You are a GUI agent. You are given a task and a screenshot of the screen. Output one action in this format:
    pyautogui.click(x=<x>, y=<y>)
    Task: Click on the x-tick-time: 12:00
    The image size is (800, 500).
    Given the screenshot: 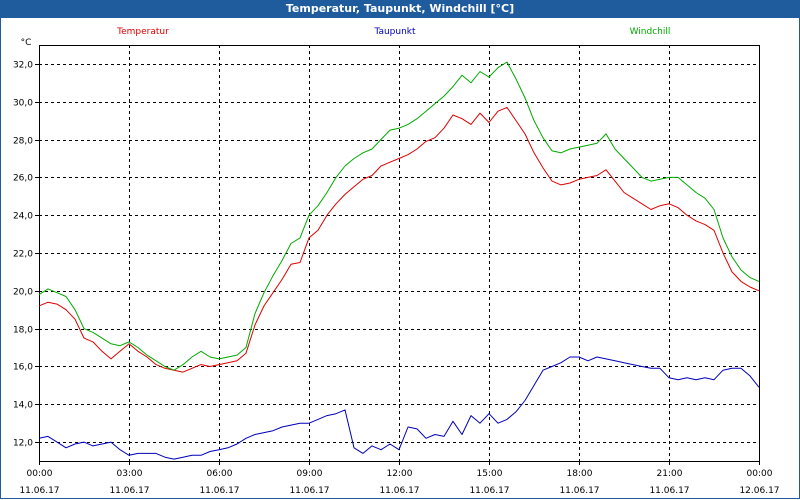 What is the action you would take?
    pyautogui.click(x=400, y=474)
    